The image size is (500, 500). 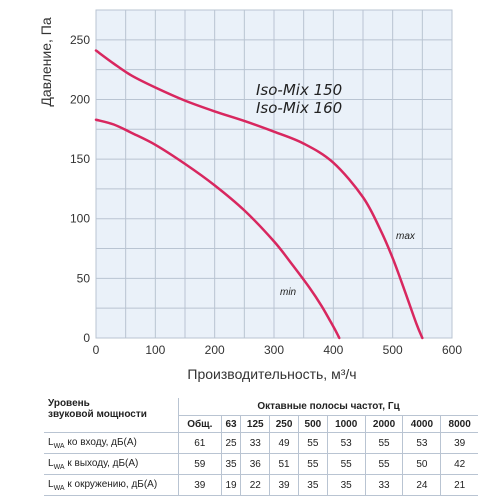 What do you see at coordinates (200, 464) in the screenshot?
I see `table-cell: 59` at bounding box center [200, 464].